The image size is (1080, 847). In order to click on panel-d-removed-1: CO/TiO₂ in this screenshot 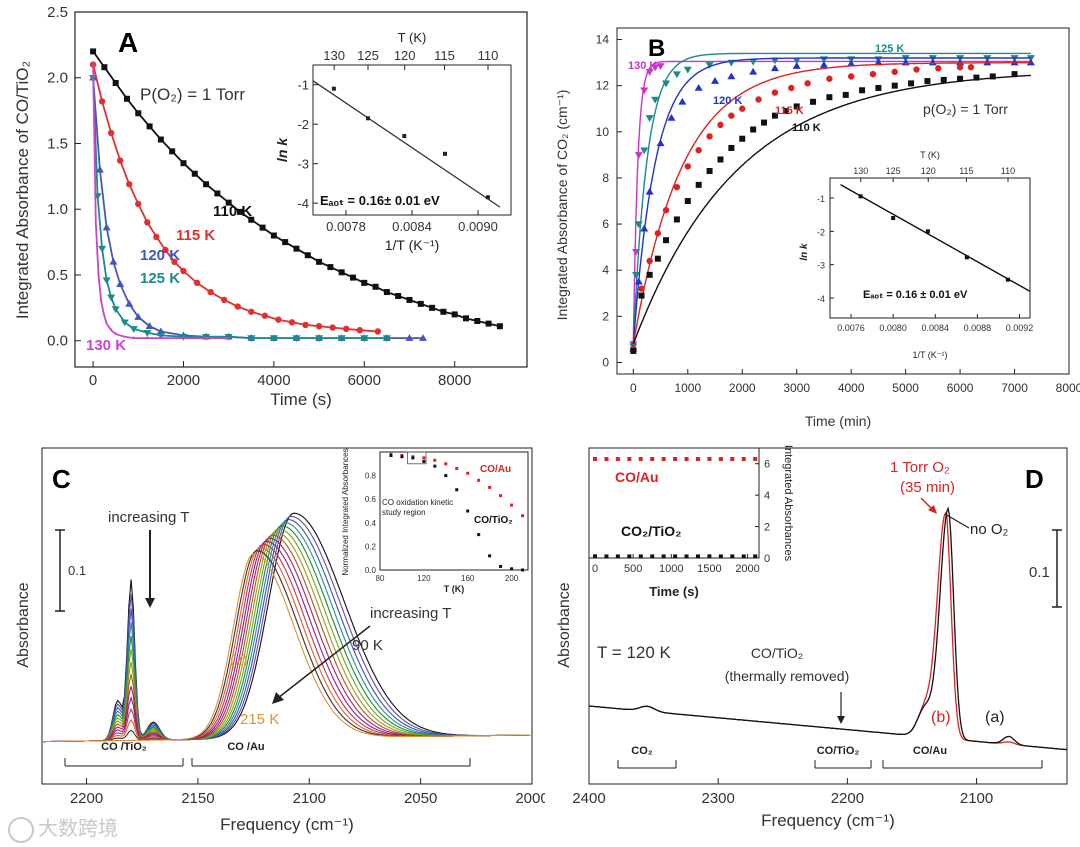, I will do `click(777, 653)`.